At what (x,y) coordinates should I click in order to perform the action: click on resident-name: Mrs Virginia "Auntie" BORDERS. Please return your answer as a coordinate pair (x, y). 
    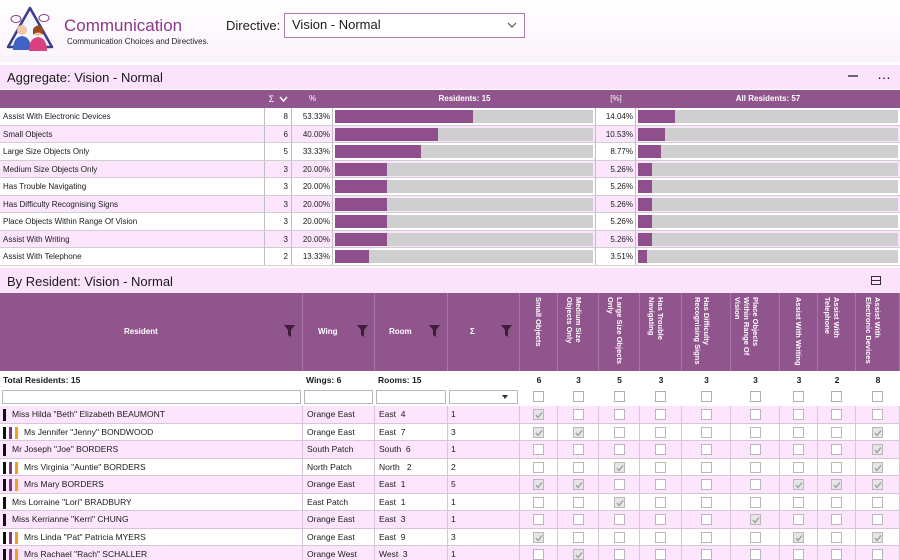
    Looking at the image, I should click on (85, 466).